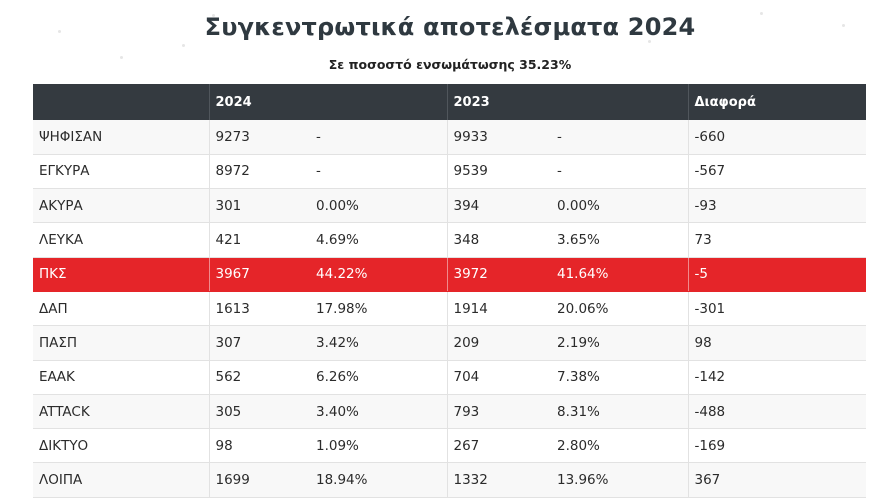 The image size is (874, 504). I want to click on header-year-2024: 2024, so click(259, 102).